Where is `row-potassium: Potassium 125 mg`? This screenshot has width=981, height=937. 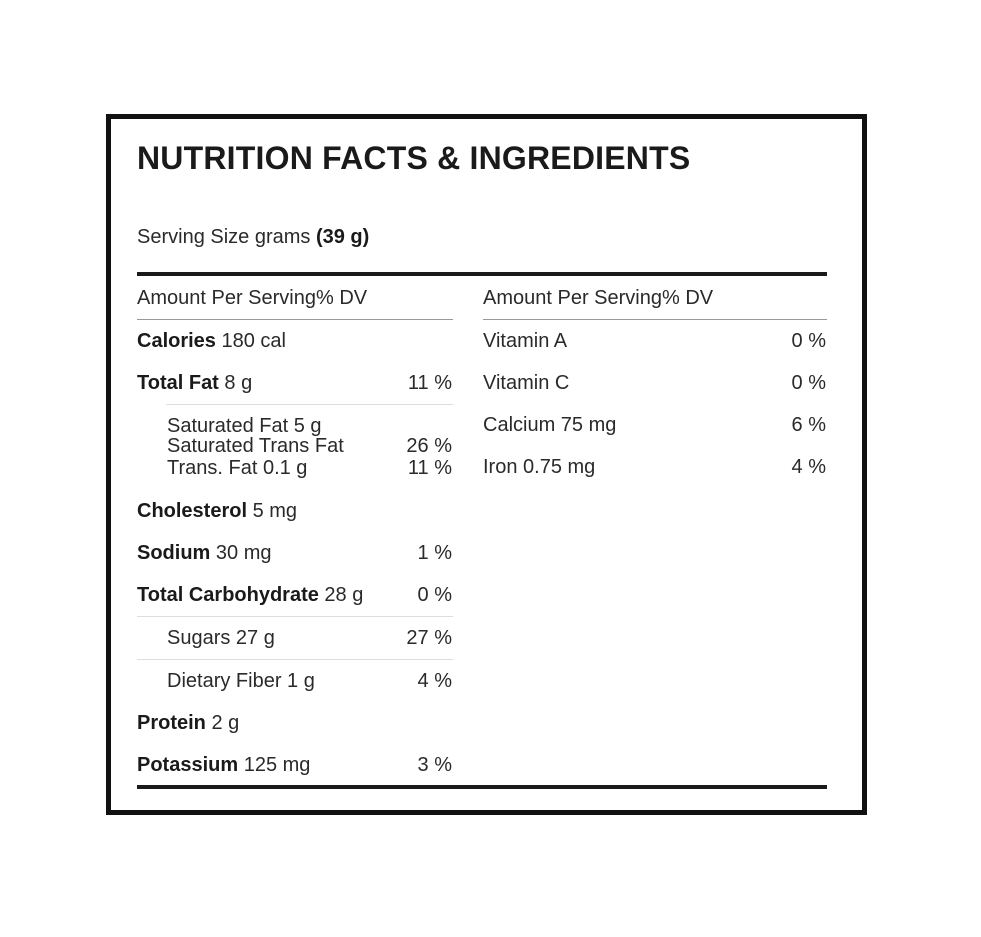 row-potassium: Potassium 125 mg is located at coordinates (223, 765).